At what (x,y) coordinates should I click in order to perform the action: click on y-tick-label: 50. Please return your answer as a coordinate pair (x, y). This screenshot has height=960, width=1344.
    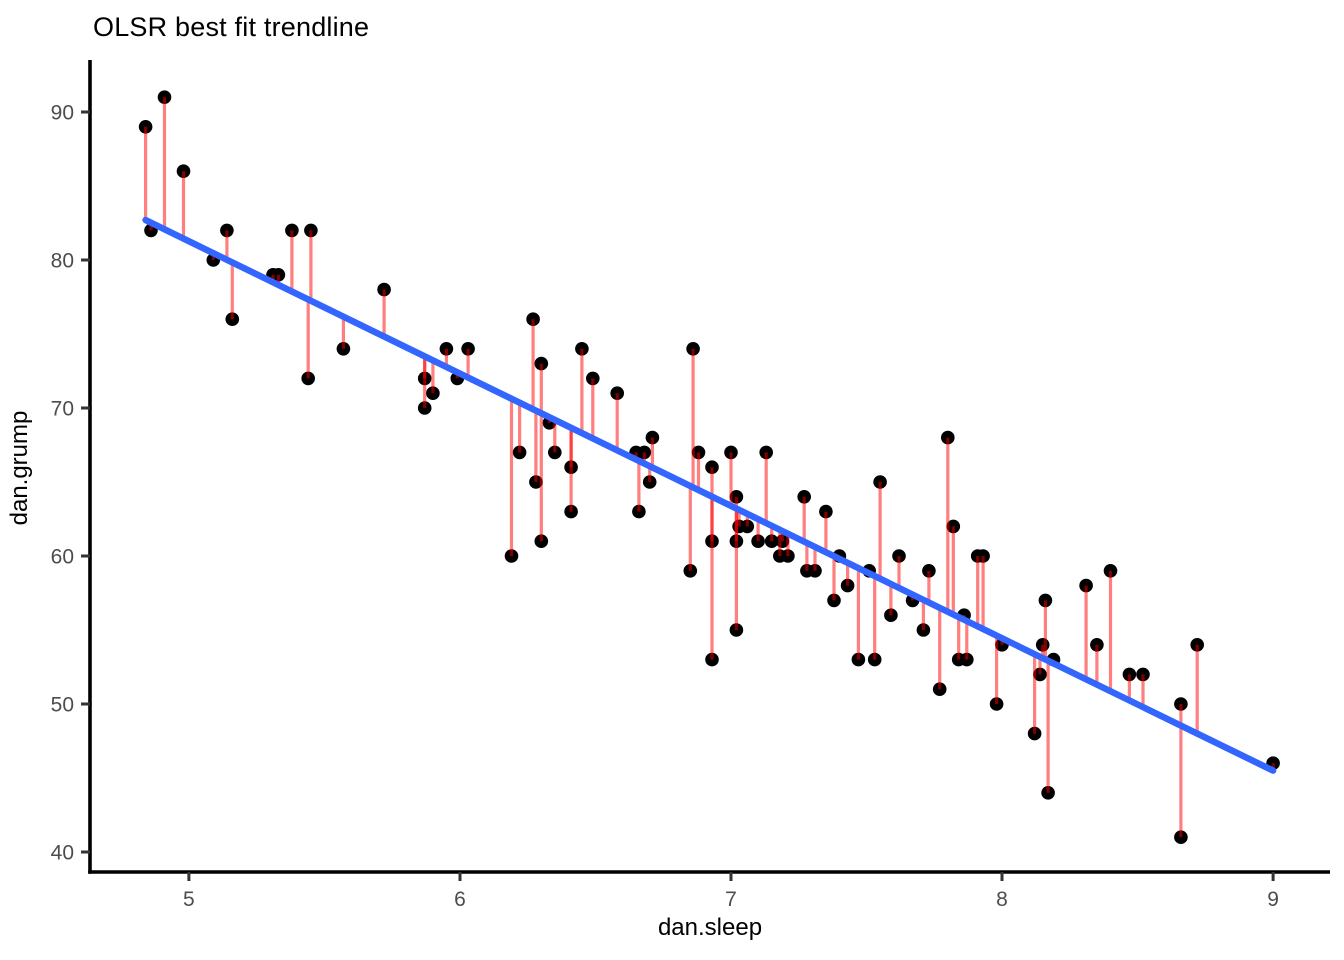
    Looking at the image, I should click on (62, 705).